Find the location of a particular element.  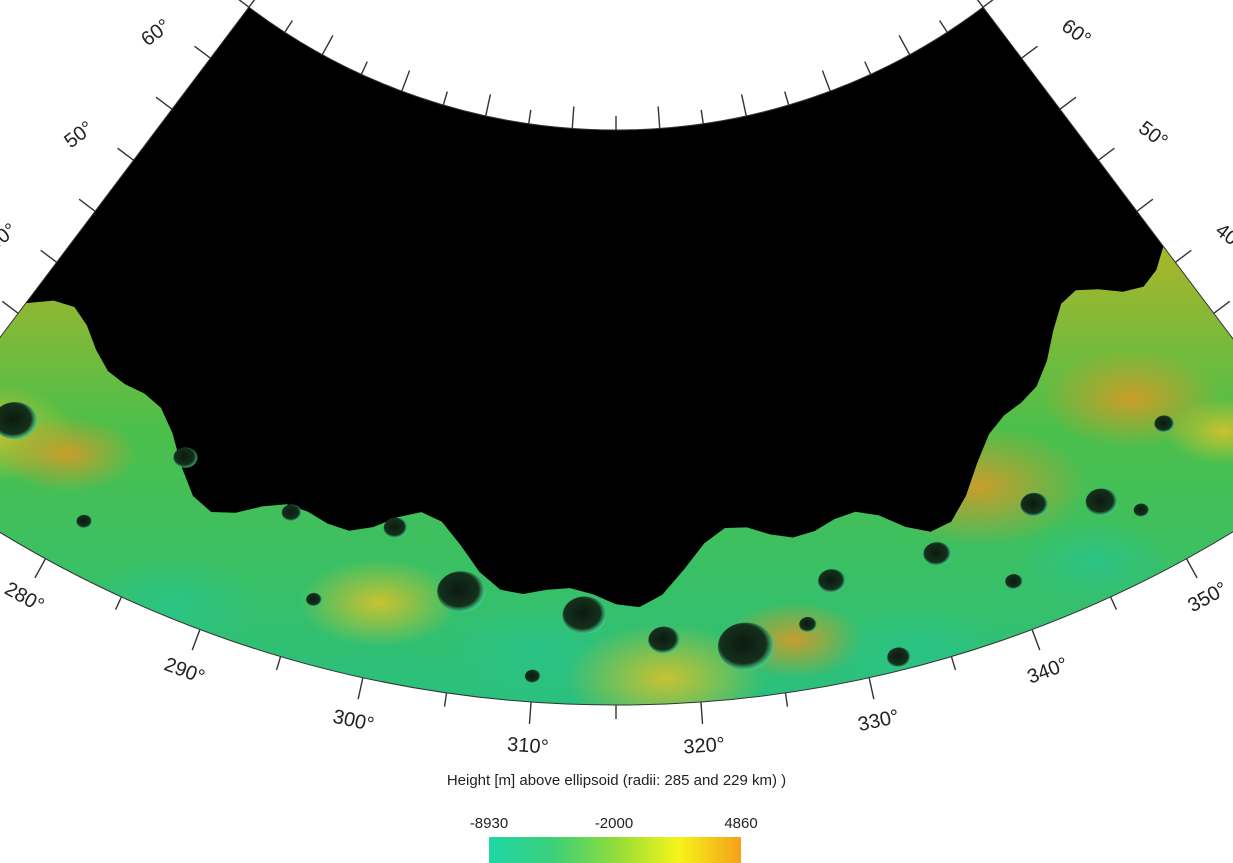

colorbar-tick-mid: -2000 is located at coordinates (614, 823).